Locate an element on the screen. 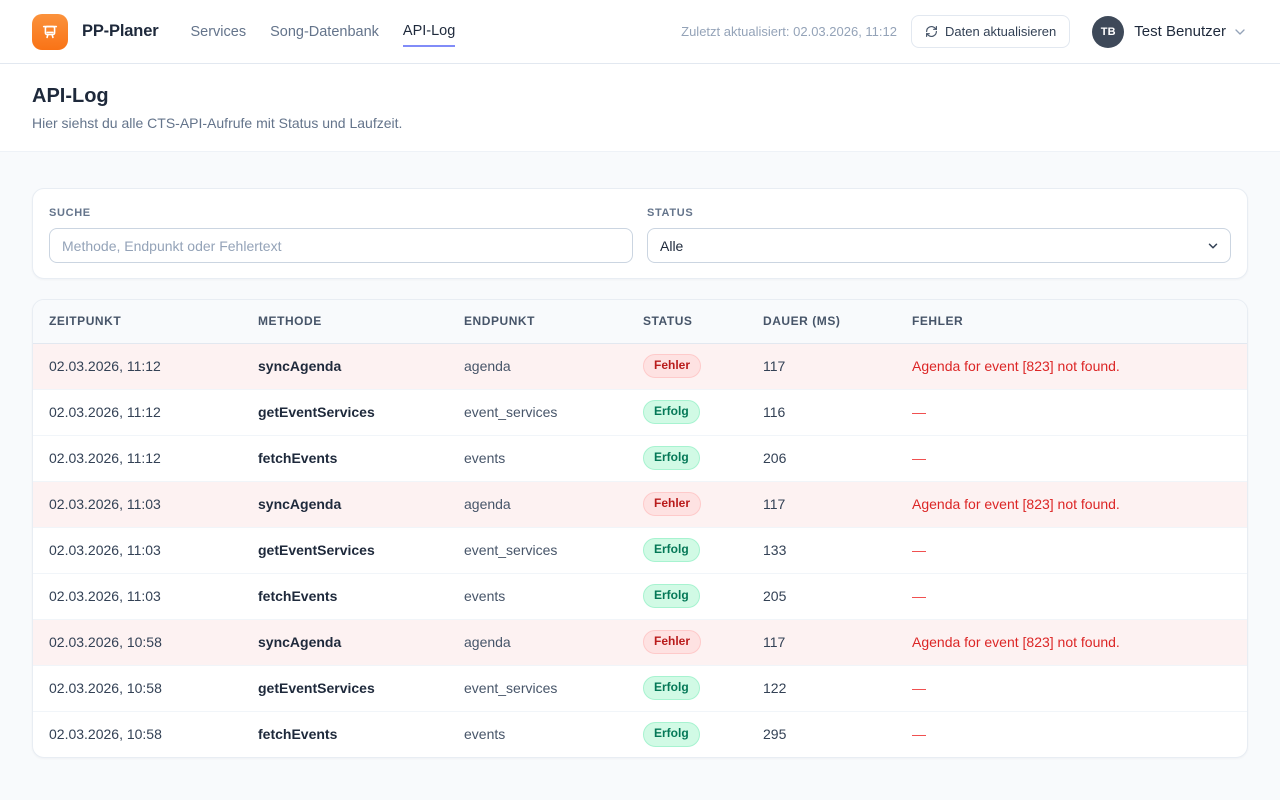 The height and width of the screenshot is (800, 1280). avatar: TB is located at coordinates (1108, 31).